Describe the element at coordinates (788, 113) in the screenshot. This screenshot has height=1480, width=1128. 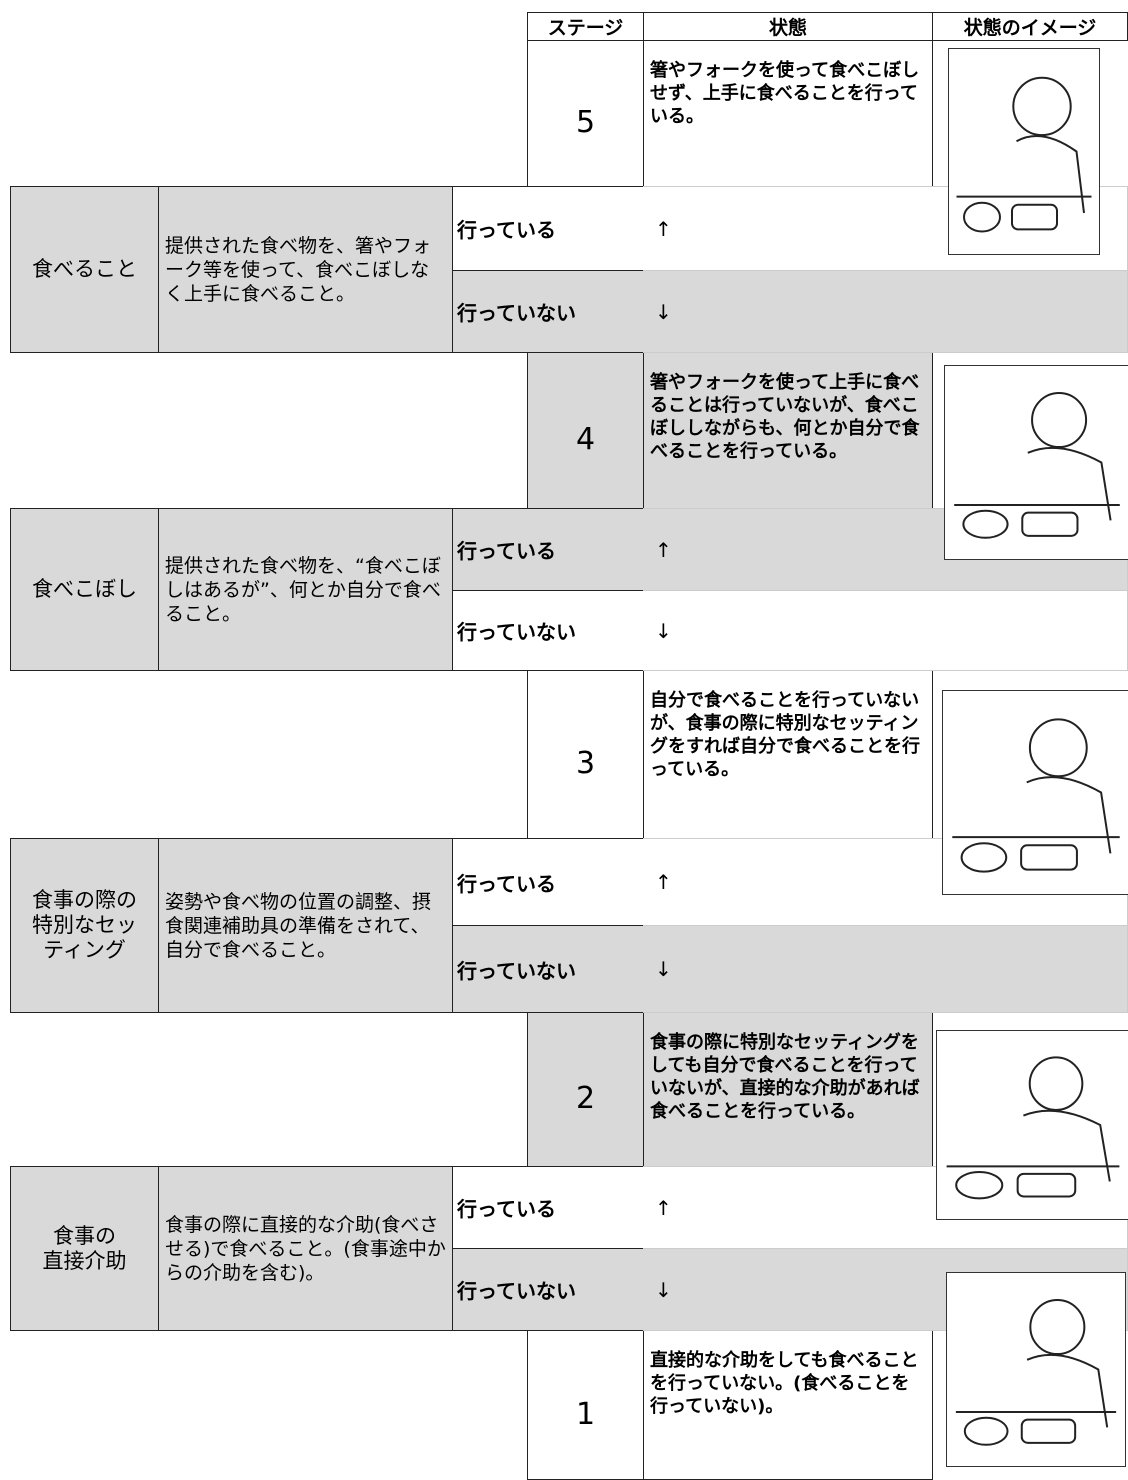
I see `stage-state: 箸やフォークを使って食べこぼしせず、上手に食べることを行っている。` at that location.